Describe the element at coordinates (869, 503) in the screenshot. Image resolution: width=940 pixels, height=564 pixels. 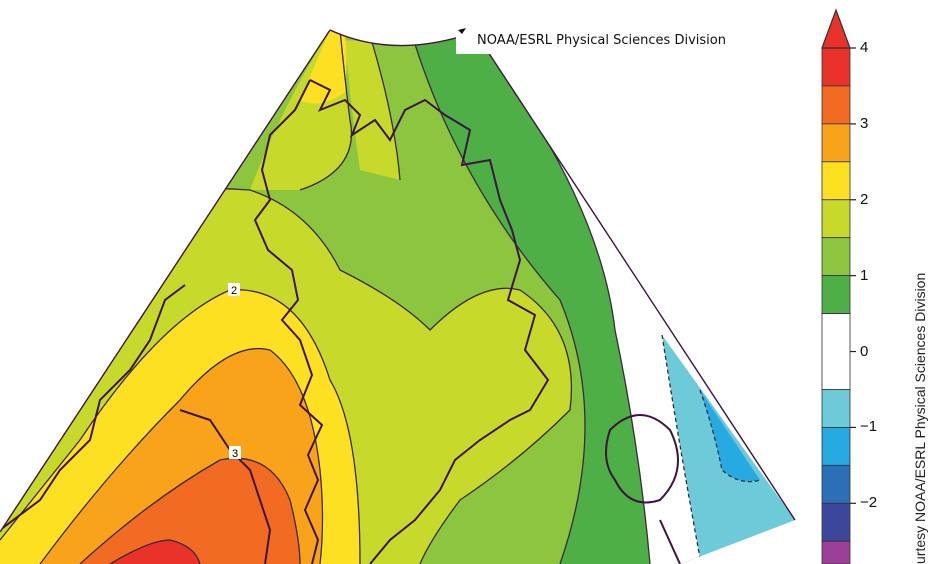
I see `colorbar-tick-label: −2` at that location.